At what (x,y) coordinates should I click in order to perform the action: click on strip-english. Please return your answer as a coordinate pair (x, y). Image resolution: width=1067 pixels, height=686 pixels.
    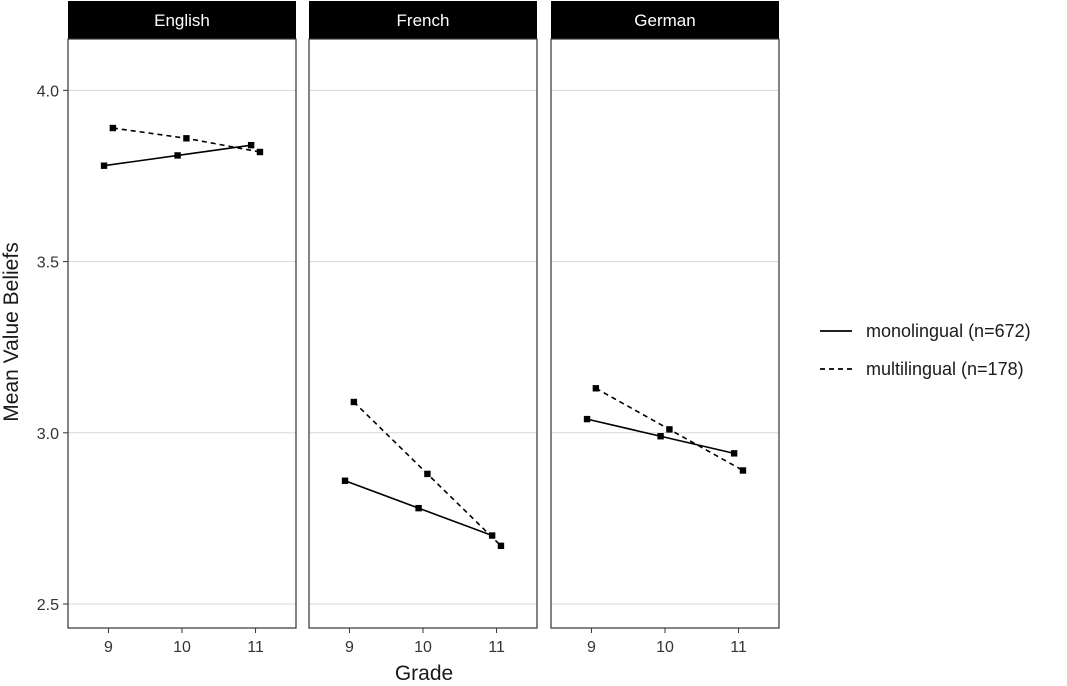
    Looking at the image, I should click on (182, 20).